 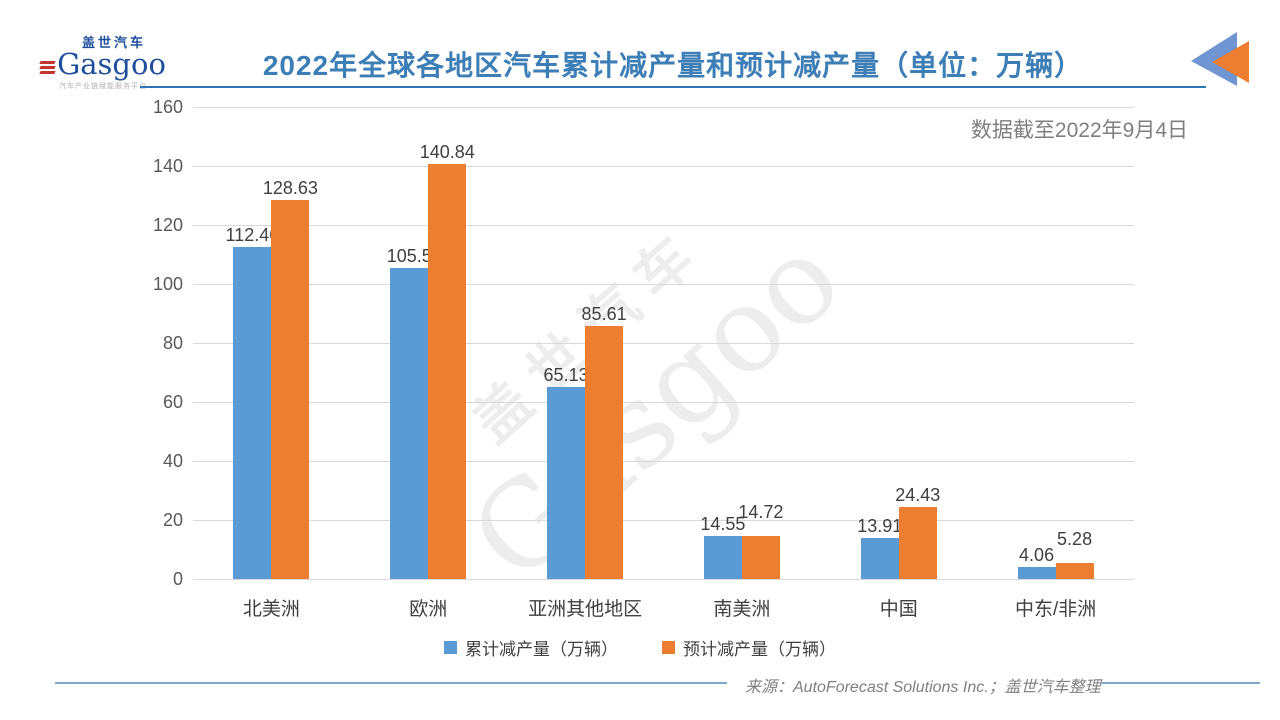 I want to click on y-axis-label: 60, so click(x=172, y=402).